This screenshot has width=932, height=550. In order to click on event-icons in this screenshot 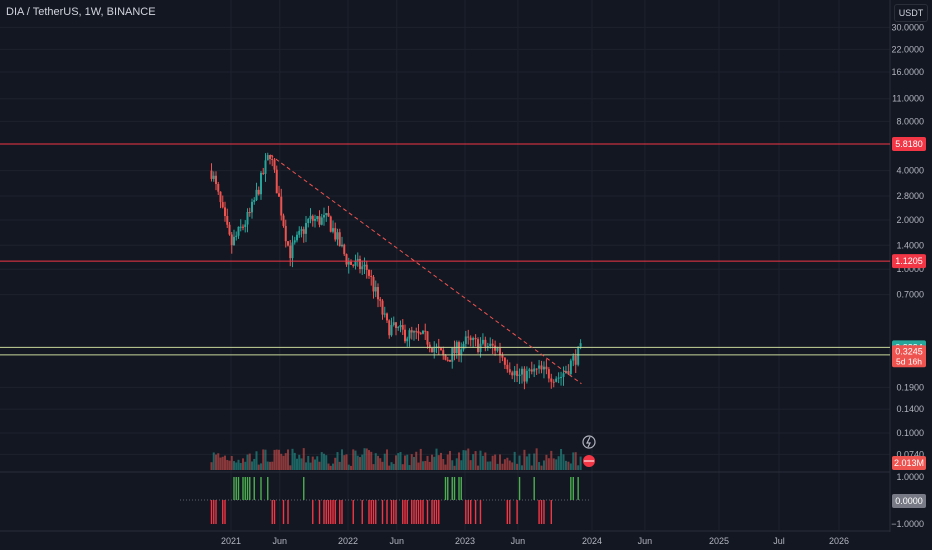, I will do `click(589, 451)`.